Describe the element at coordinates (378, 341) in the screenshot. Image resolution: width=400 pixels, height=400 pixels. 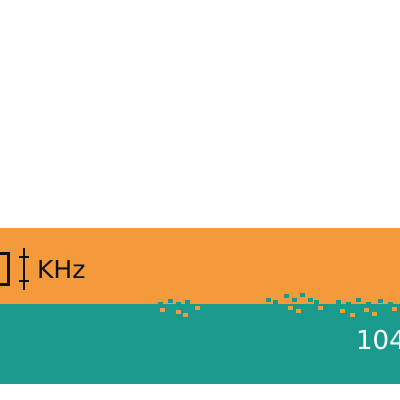
I see `band-value: 104` at that location.